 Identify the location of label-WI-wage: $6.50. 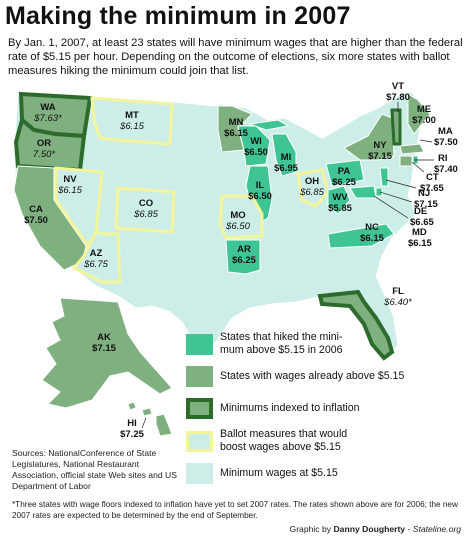
(256, 152).